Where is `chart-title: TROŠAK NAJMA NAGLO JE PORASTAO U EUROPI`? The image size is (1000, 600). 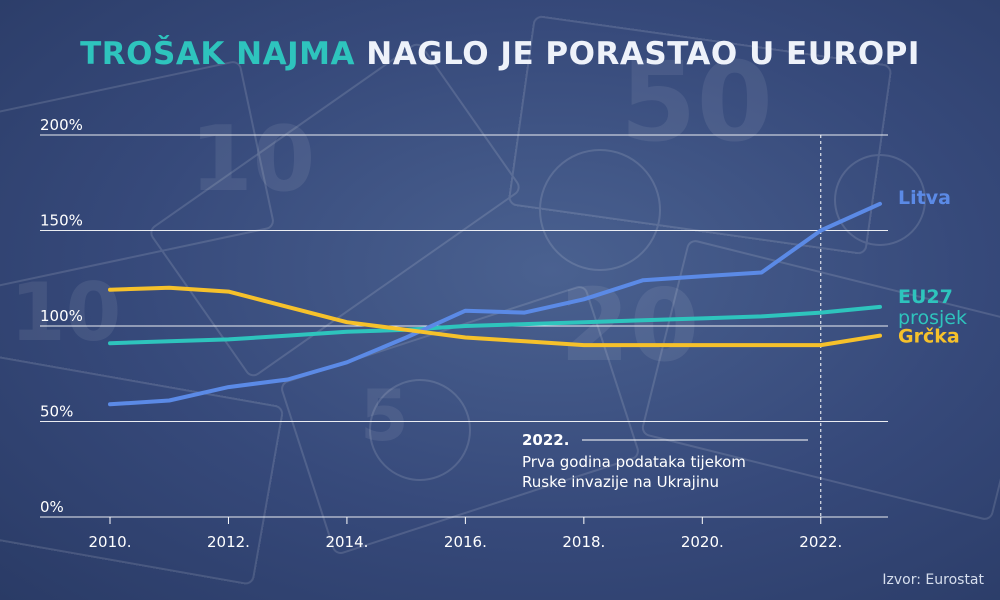 chart-title: TROŠAK NAJMA NAGLO JE PORASTAO U EUROPI is located at coordinates (500, 54).